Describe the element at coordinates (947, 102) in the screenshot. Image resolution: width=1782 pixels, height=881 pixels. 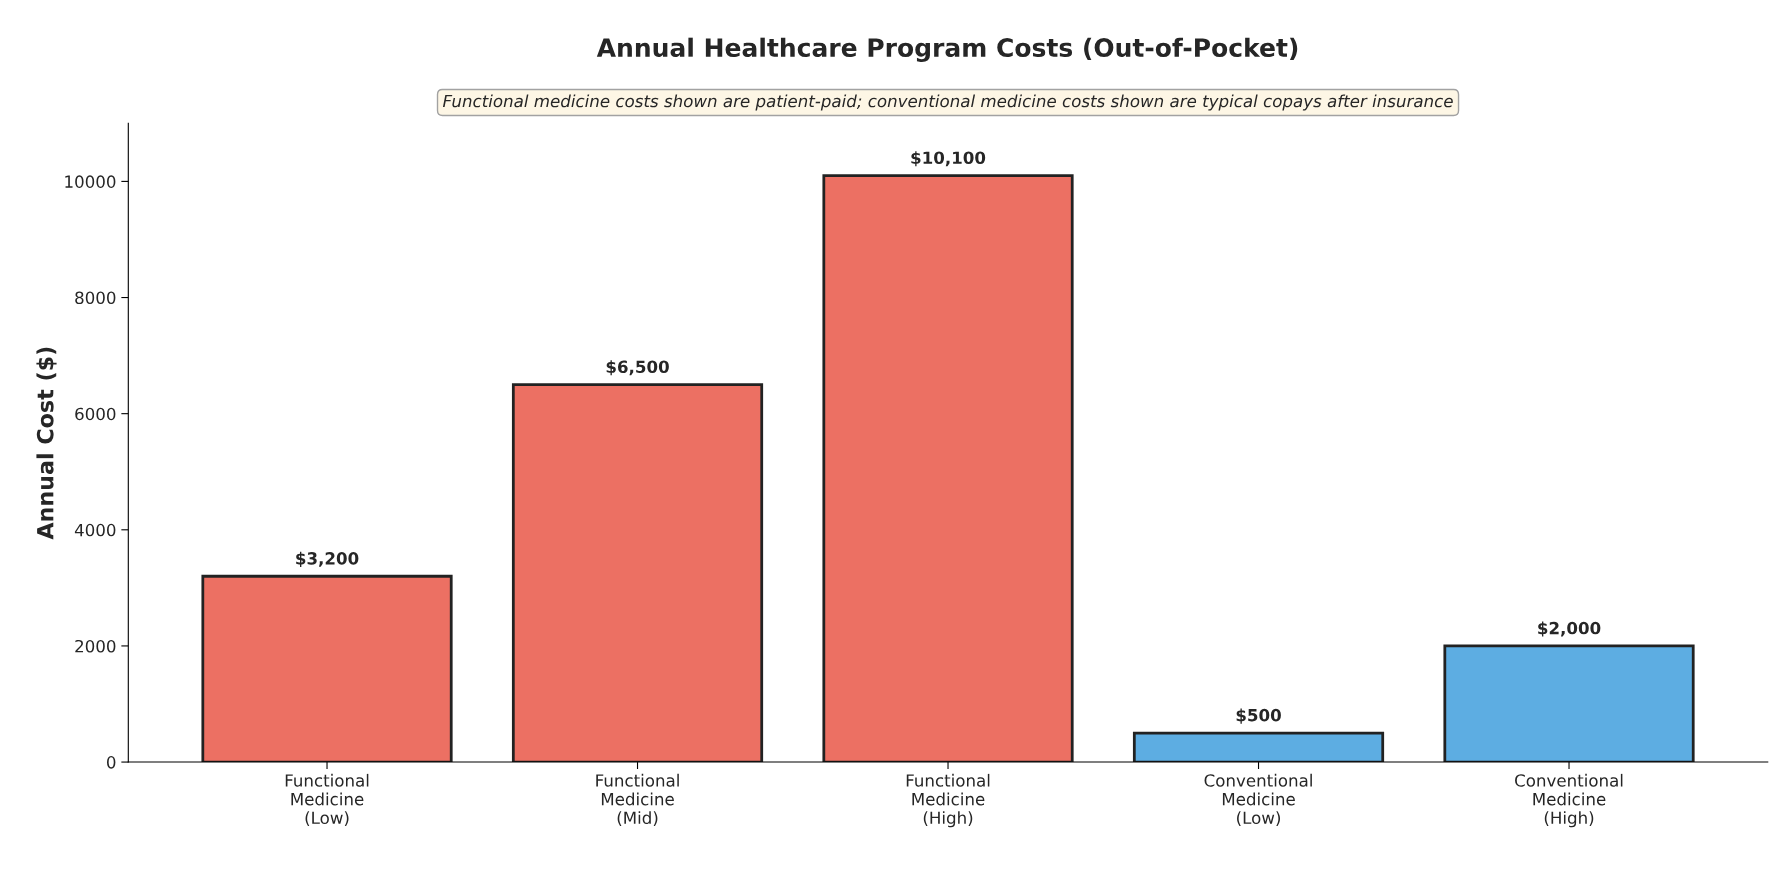
I see `text: Functional medicine costs shown are patient-paid; conventional medicine costs shown are typical copays after insurance` at that location.